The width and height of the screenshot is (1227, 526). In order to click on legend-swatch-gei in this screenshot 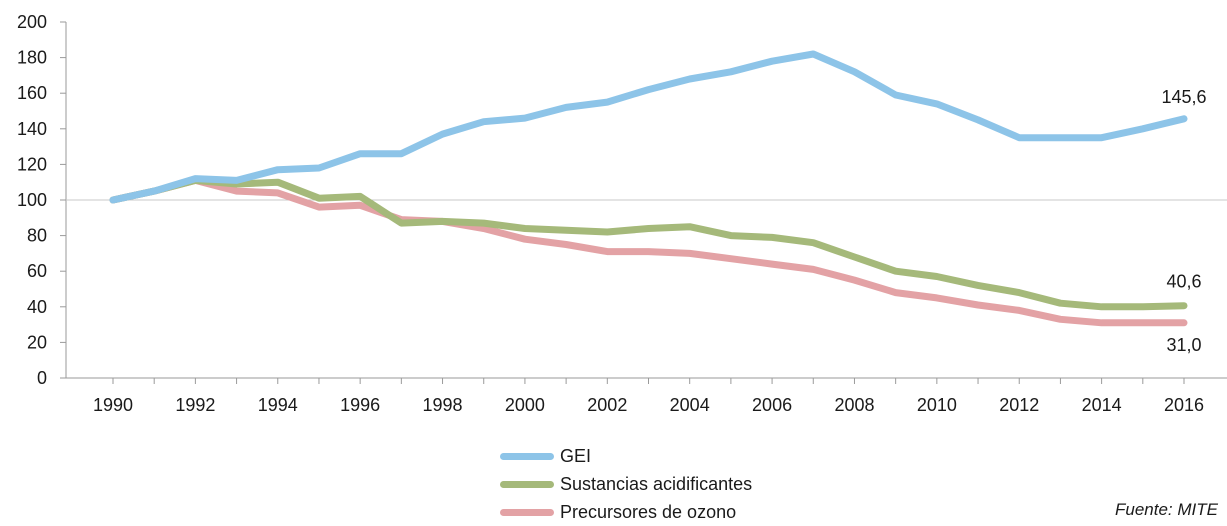, I will do `click(527, 456)`.